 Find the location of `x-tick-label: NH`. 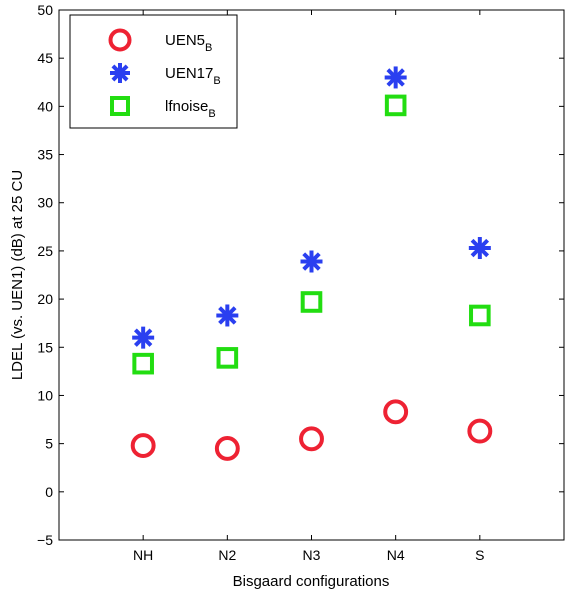

x-tick-label: NH is located at coordinates (143, 555).